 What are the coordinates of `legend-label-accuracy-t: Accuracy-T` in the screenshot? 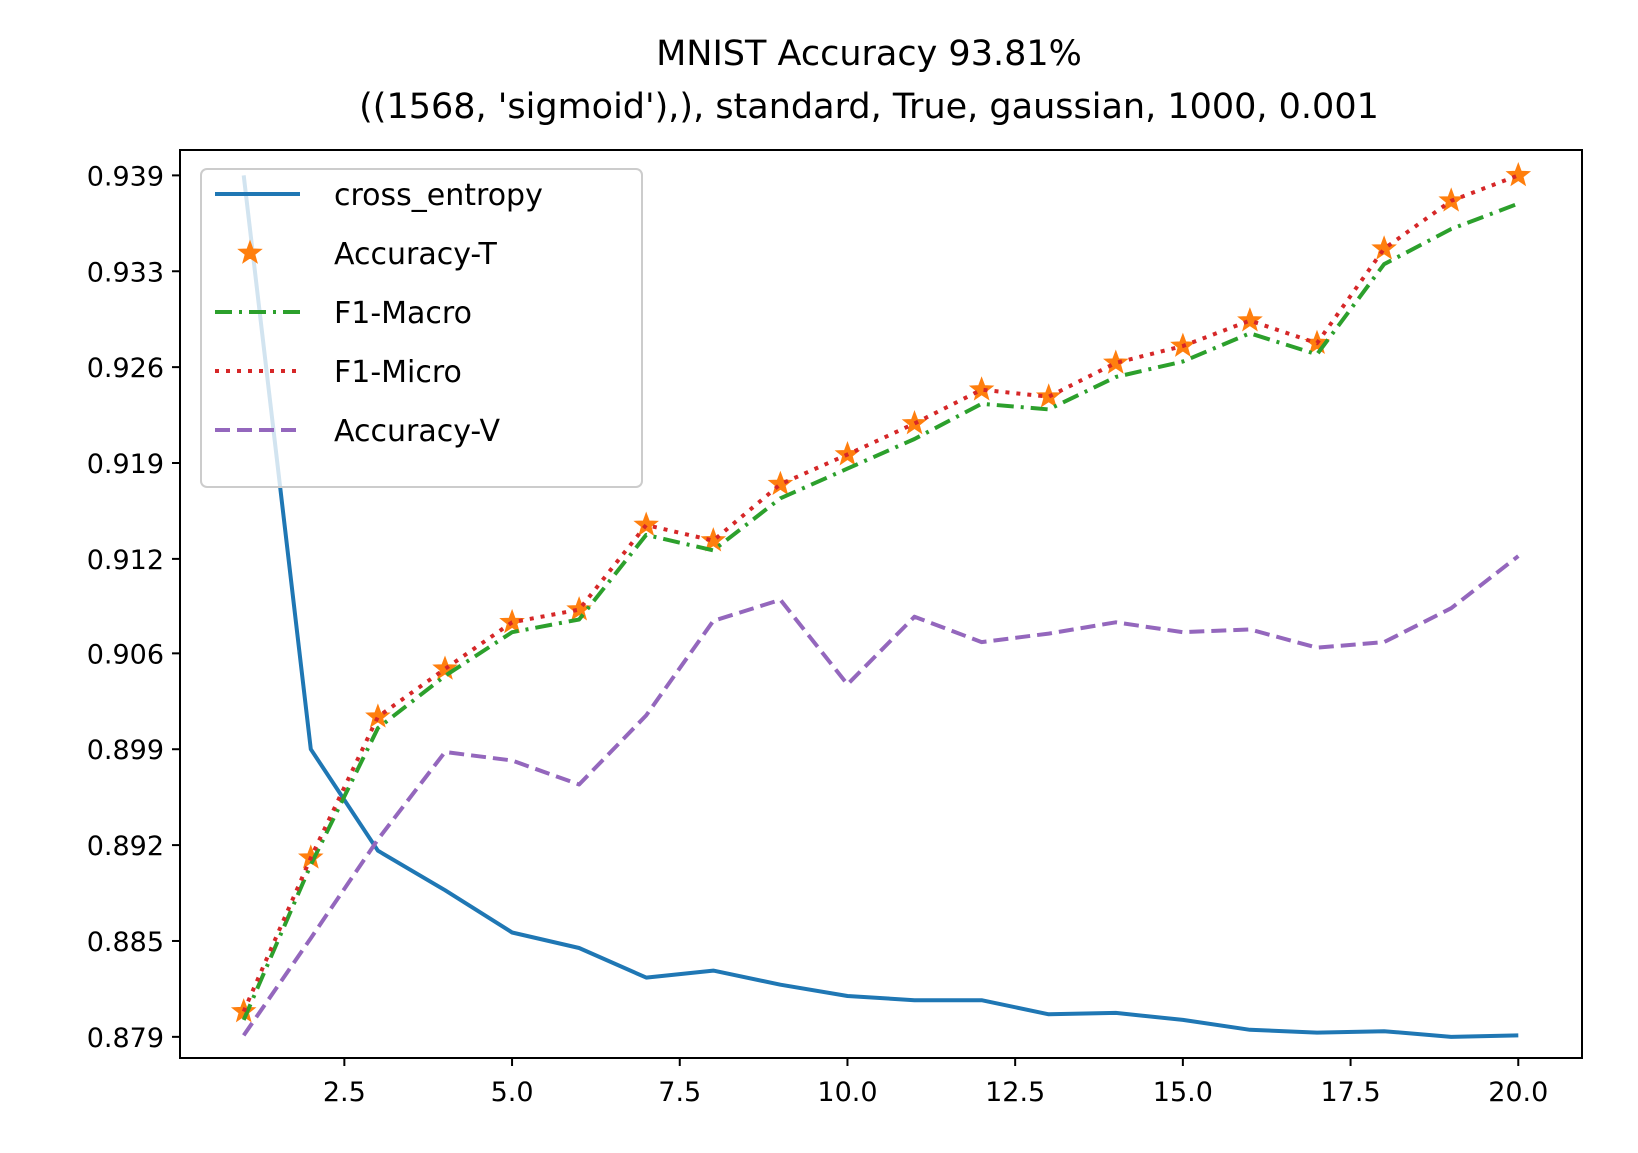 It's located at (416, 254).